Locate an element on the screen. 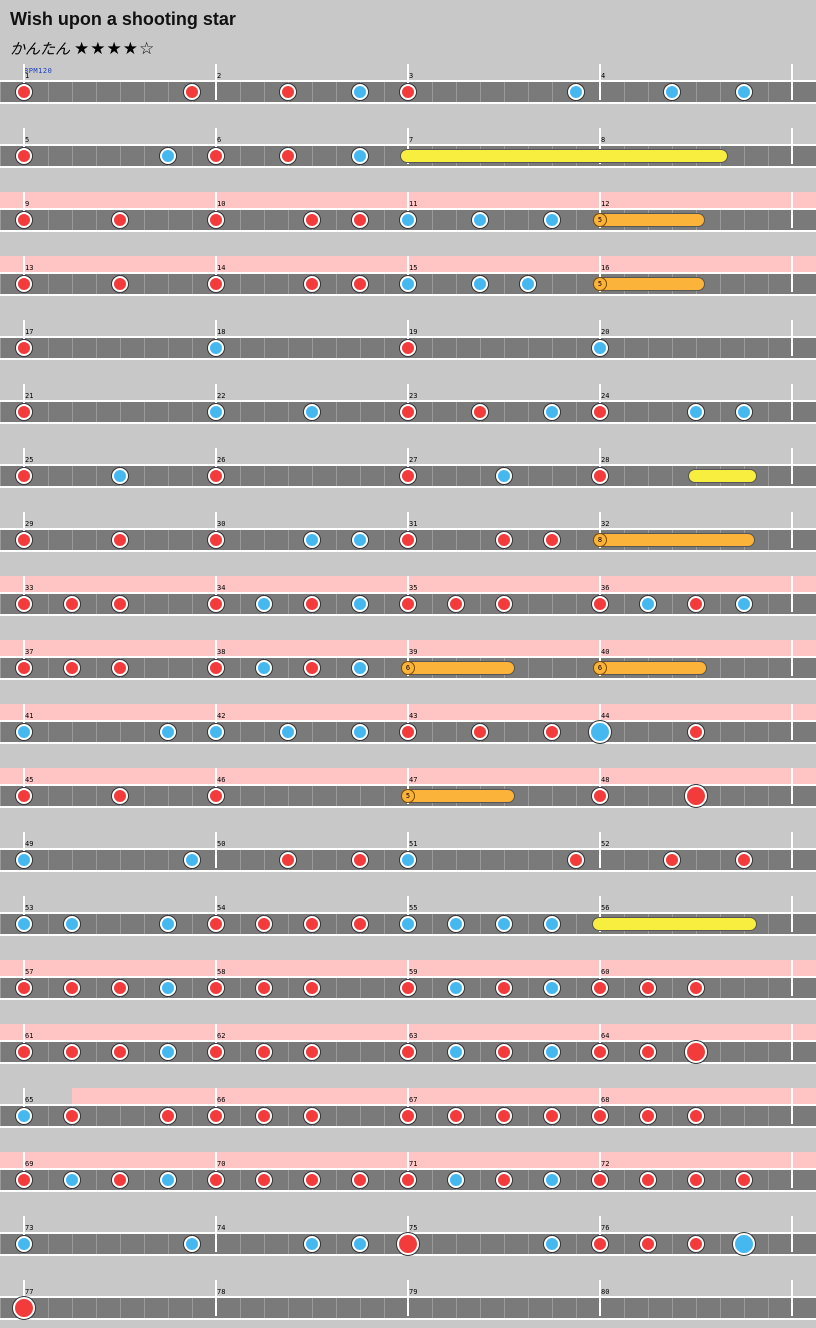  measure-number: 26 is located at coordinates (221, 460).